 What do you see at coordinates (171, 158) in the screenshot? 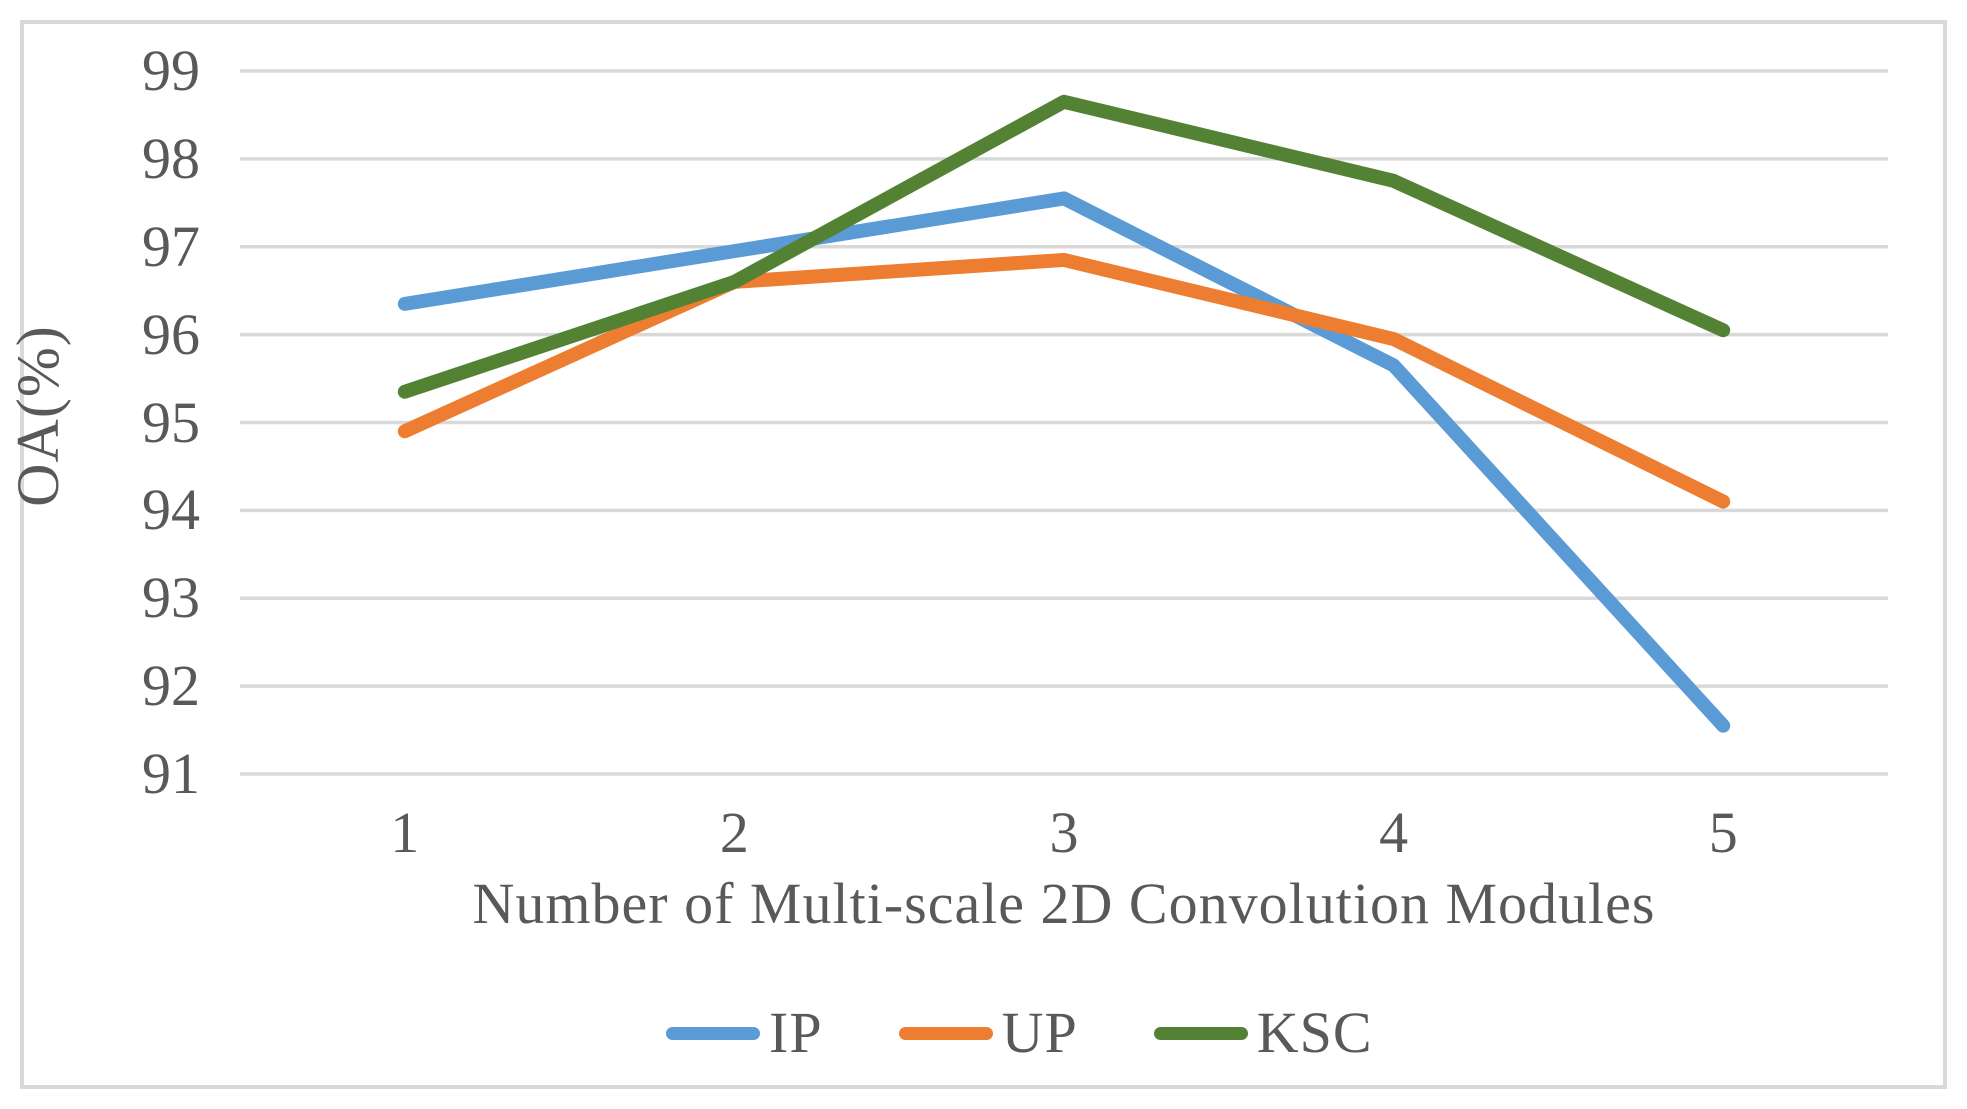
I see `y-tick-label: 98` at bounding box center [171, 158].